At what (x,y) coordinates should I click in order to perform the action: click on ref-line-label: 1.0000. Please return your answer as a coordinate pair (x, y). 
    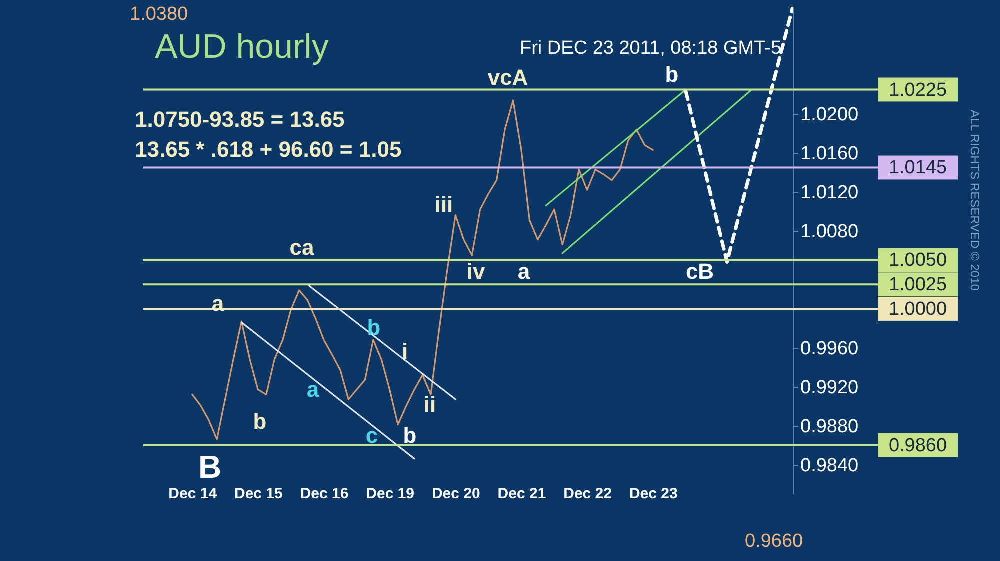
    Looking at the image, I should click on (918, 309).